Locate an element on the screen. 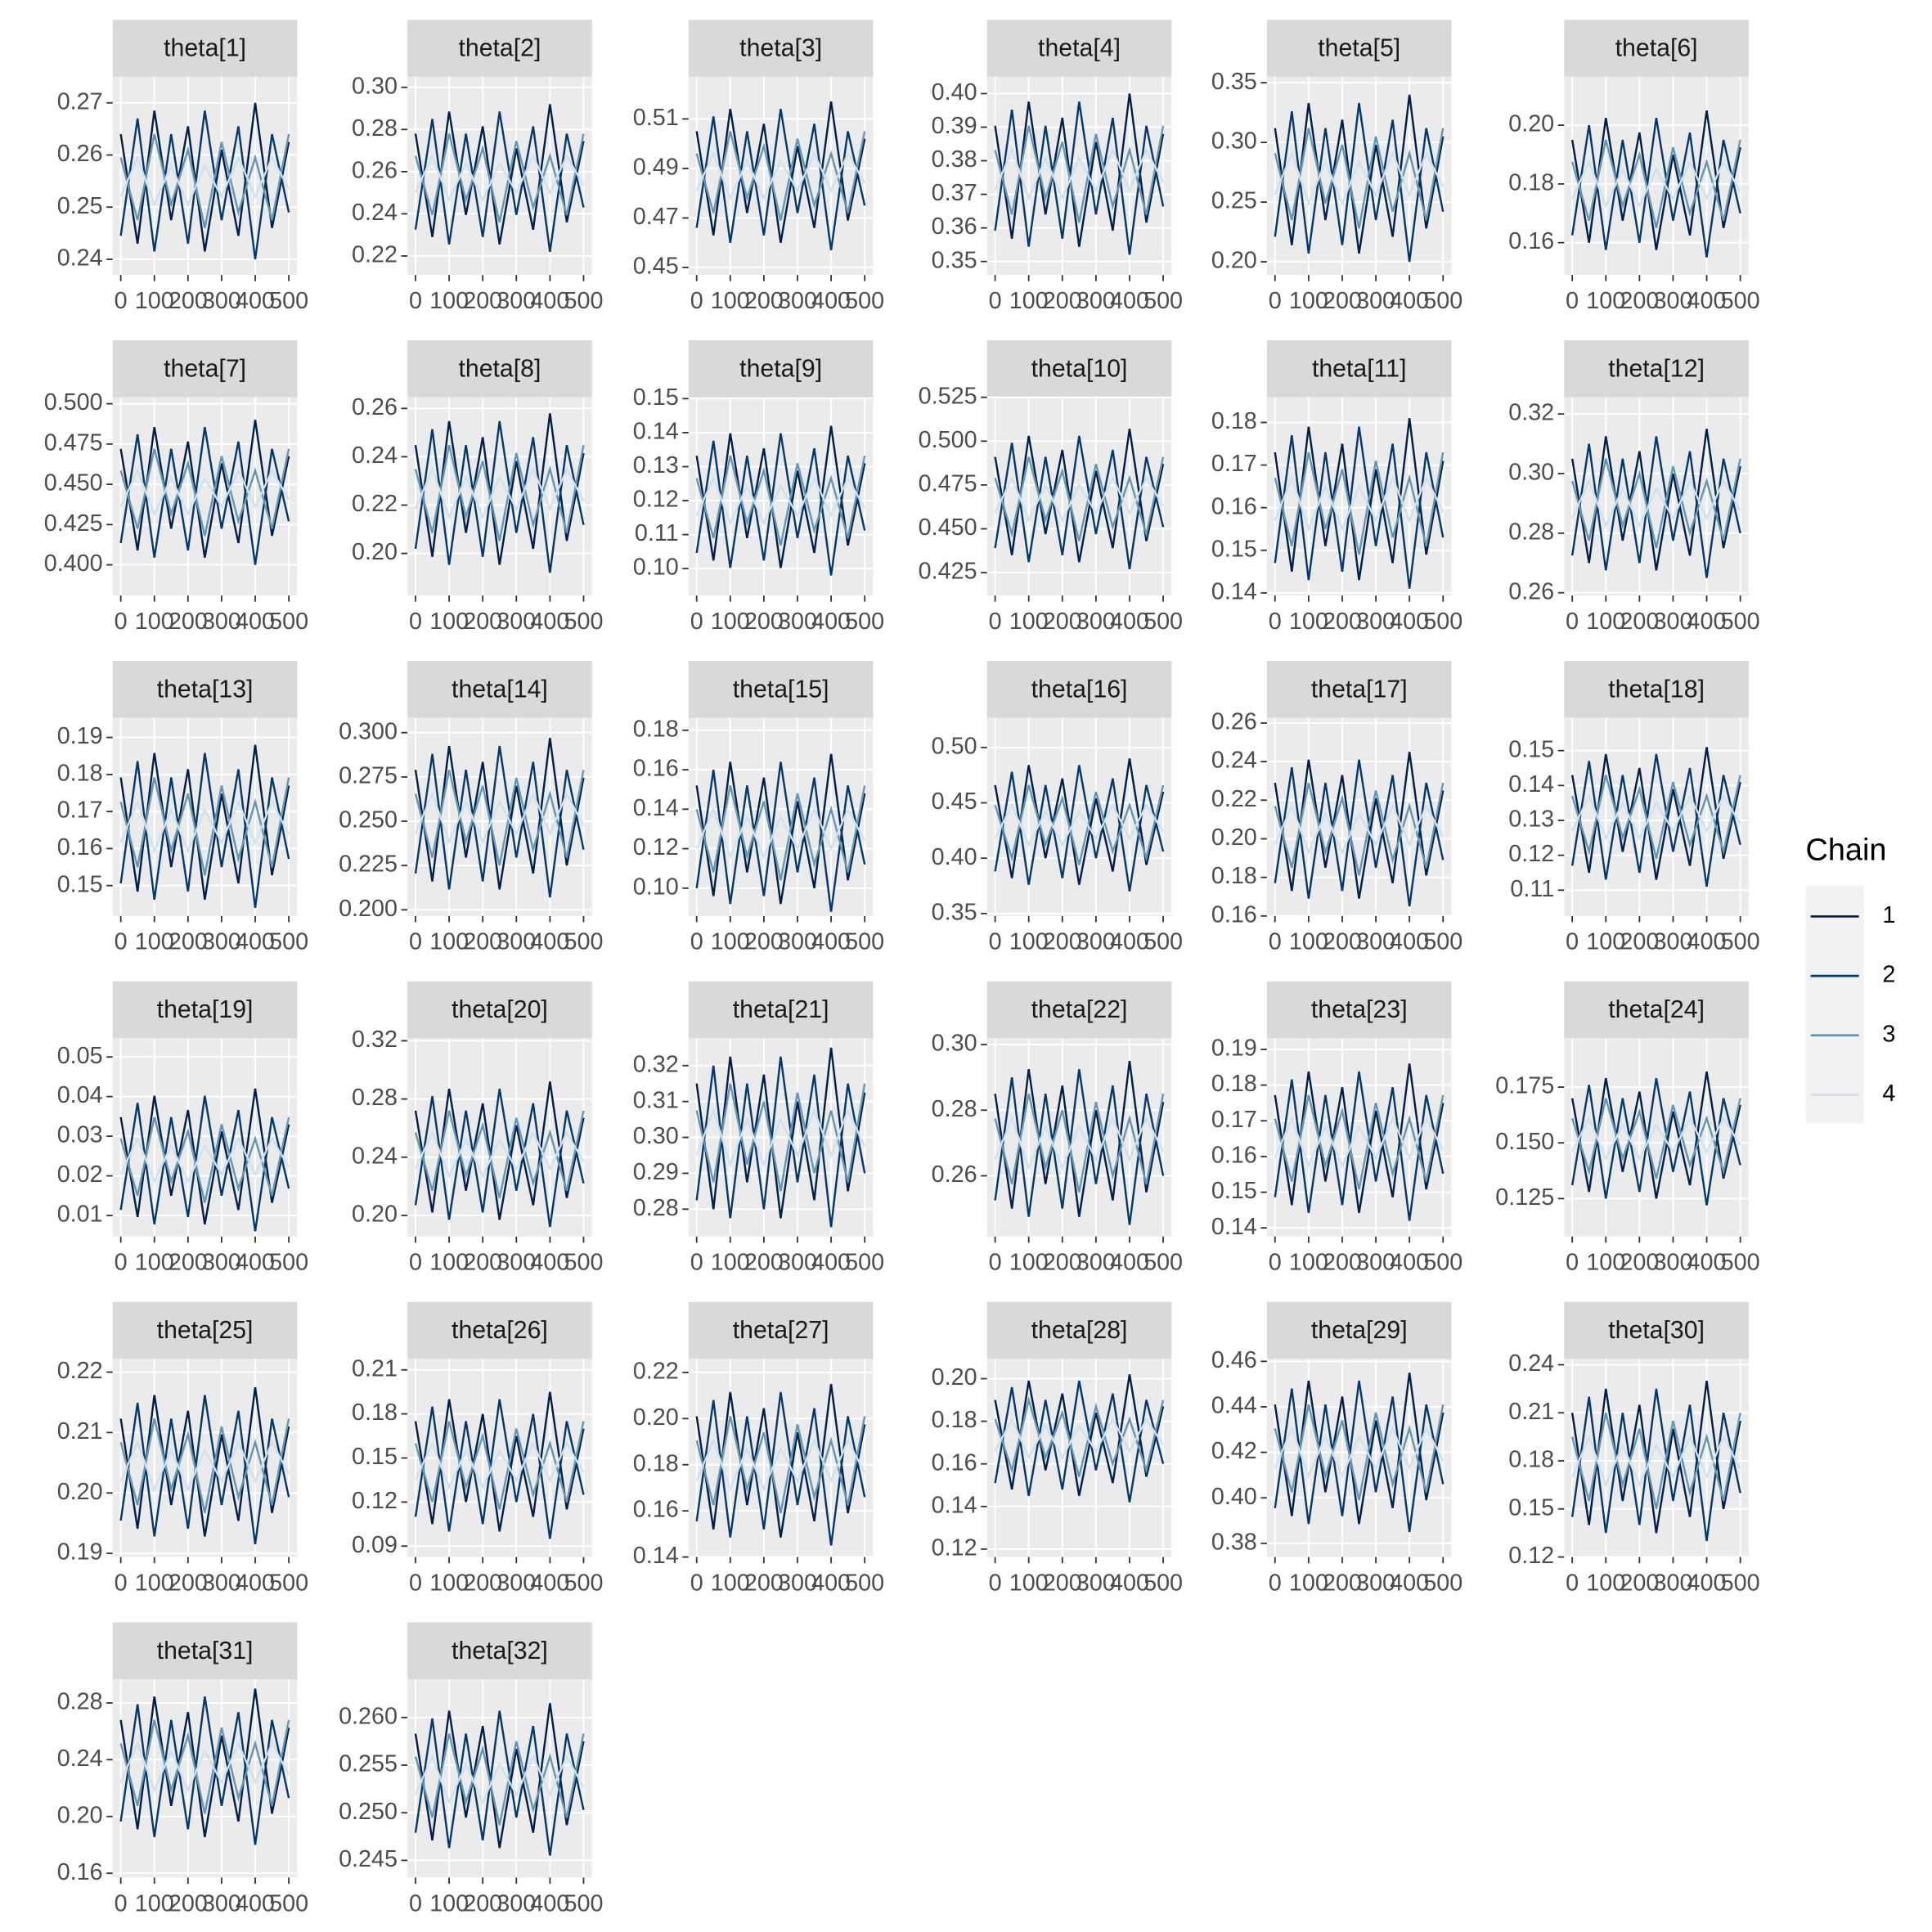 Image resolution: width=1932 pixels, height=1932 pixels. y-tick-label: 0.425 is located at coordinates (948, 572).